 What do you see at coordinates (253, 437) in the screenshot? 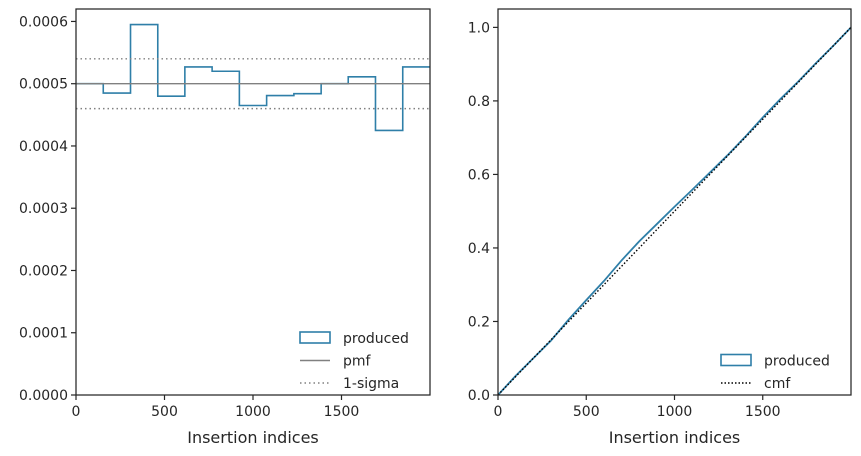
I see `left-x-axis-label: Insertion indices` at bounding box center [253, 437].